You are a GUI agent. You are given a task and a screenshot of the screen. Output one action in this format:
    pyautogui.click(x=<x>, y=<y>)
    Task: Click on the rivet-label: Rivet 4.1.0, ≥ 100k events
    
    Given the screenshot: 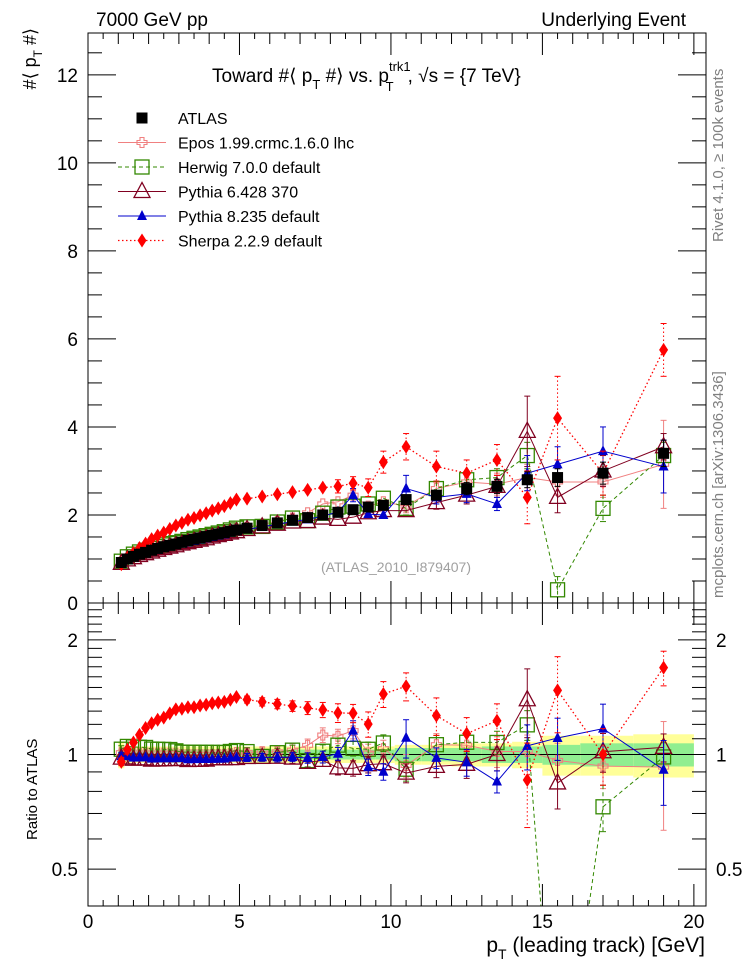 What is the action you would take?
    pyautogui.click(x=718, y=155)
    